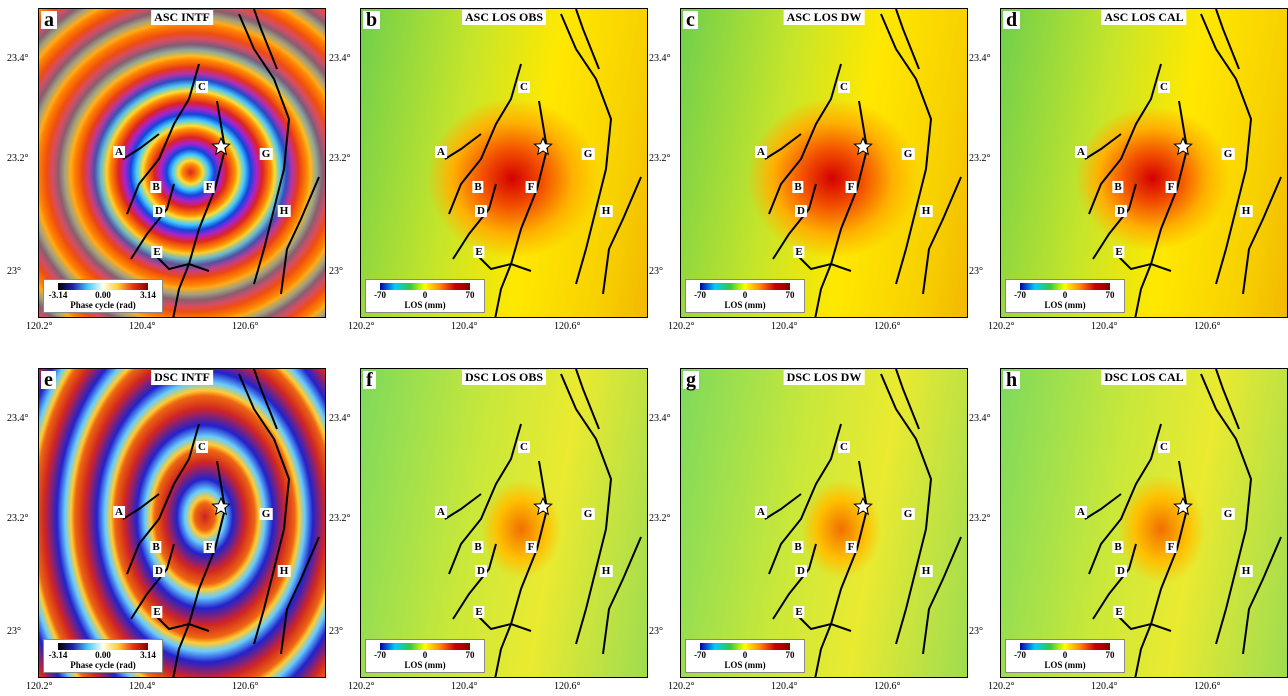 The width and height of the screenshot is (1288, 696). I want to click on map-panel: c ASC LOS DW A B C D E F G H -70 0 70 LOS (mm), so click(824, 163).